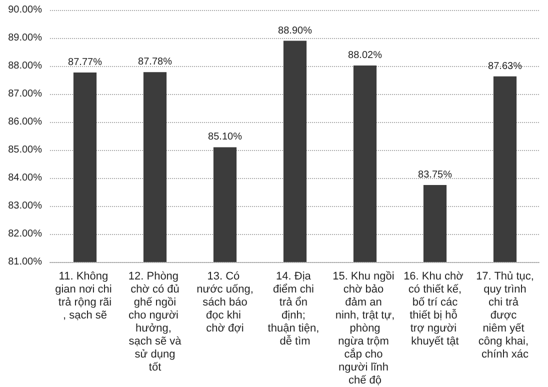 The width and height of the screenshot is (548, 387). What do you see at coordinates (25, 94) in the screenshot?
I see `y-tick-label: 87.00%` at bounding box center [25, 94].